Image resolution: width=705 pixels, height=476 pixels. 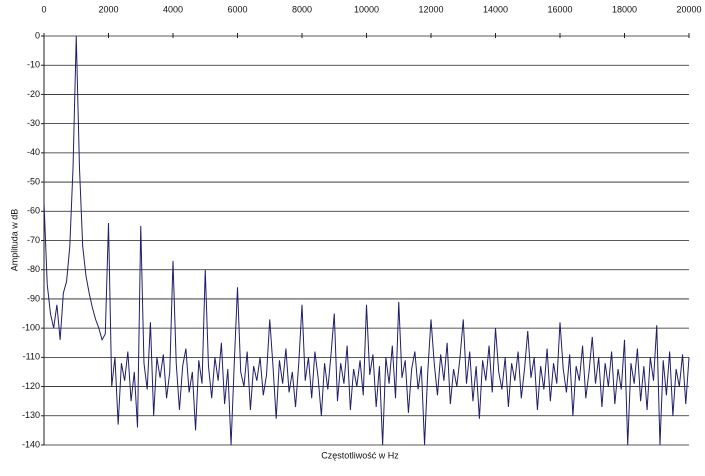 What do you see at coordinates (31, 444) in the screenshot?
I see `y-tick-label: -140` at bounding box center [31, 444].